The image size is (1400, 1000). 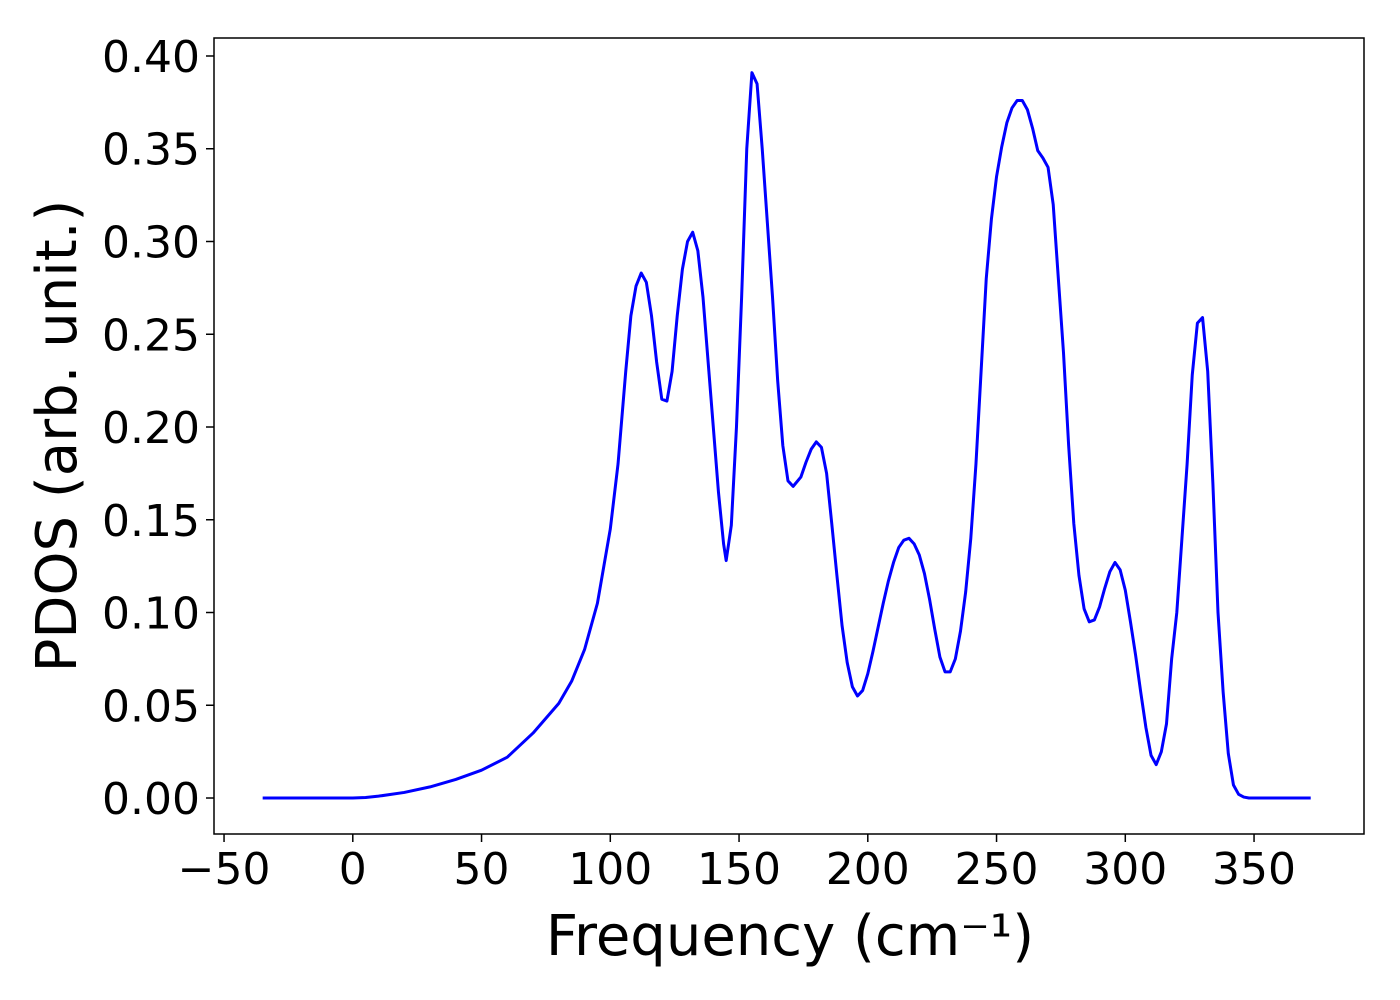 What do you see at coordinates (151, 521) in the screenshot?
I see `y-tick-label: 0.15` at bounding box center [151, 521].